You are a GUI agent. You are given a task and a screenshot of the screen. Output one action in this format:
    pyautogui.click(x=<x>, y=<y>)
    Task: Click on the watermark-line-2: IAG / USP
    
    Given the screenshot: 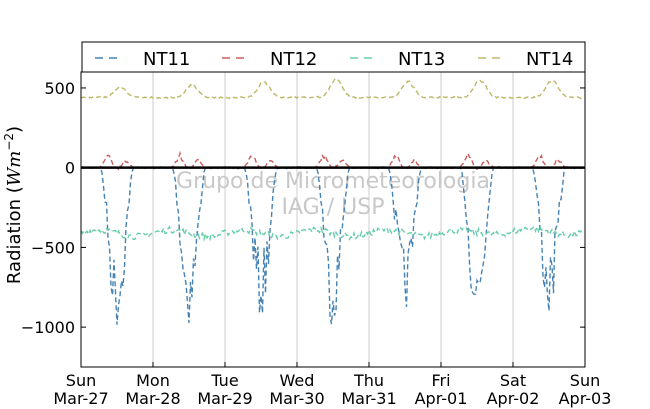 What is the action you would take?
    pyautogui.click(x=333, y=207)
    